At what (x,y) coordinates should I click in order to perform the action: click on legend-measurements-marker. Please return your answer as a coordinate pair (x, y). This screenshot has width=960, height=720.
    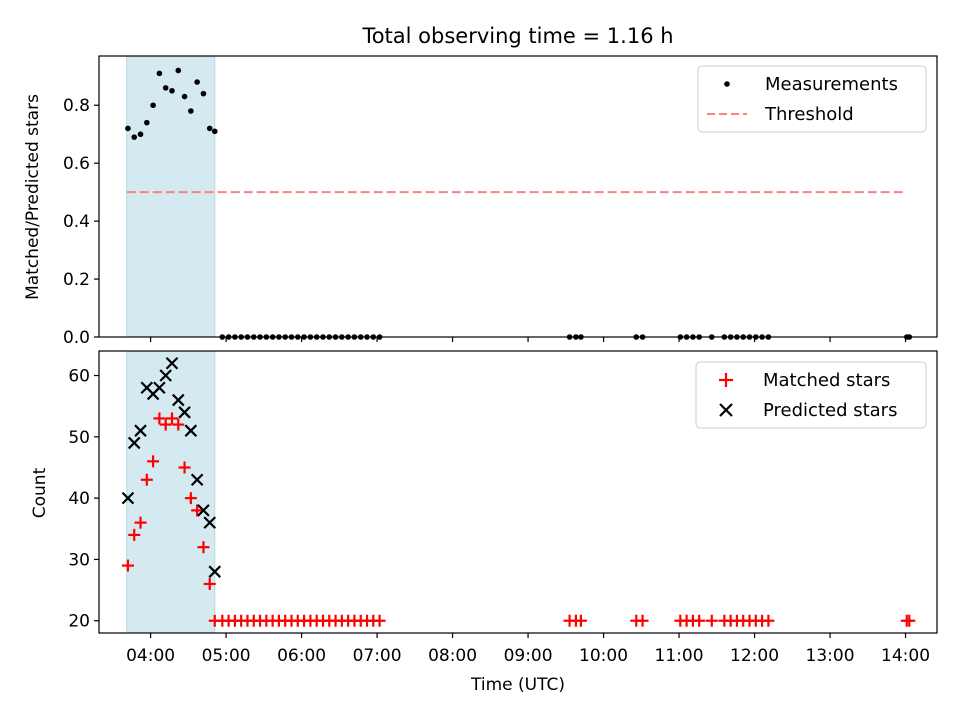
    Looking at the image, I should click on (727, 84).